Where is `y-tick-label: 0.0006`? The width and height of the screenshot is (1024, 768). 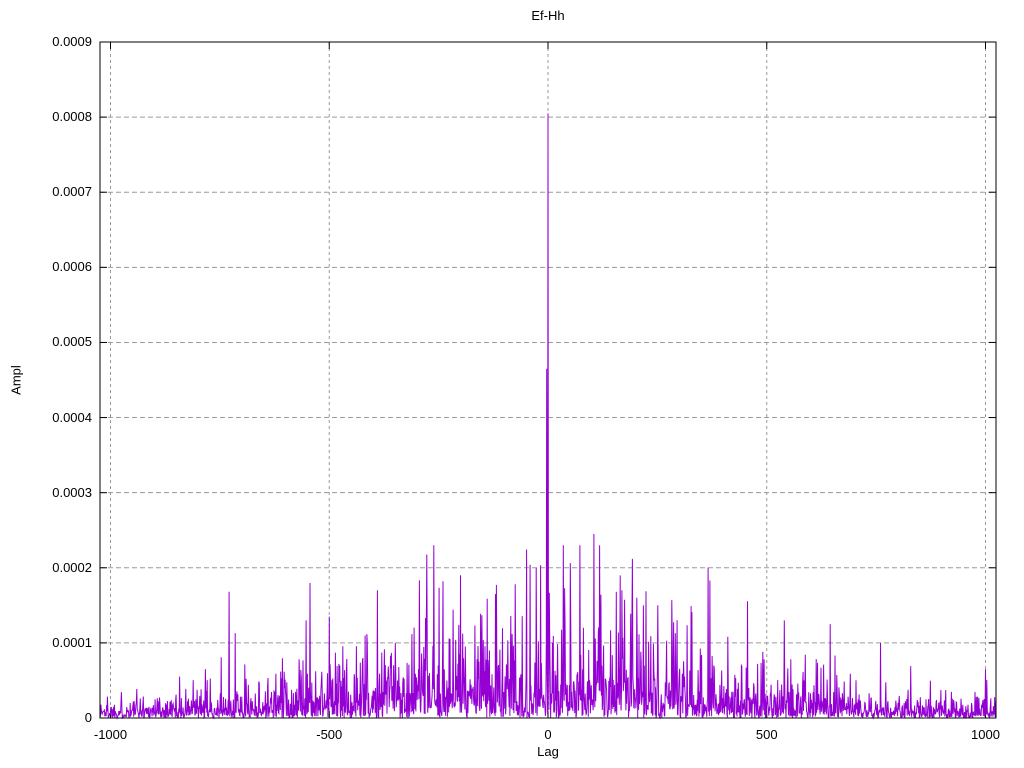 y-tick-label: 0.0006 is located at coordinates (72, 267).